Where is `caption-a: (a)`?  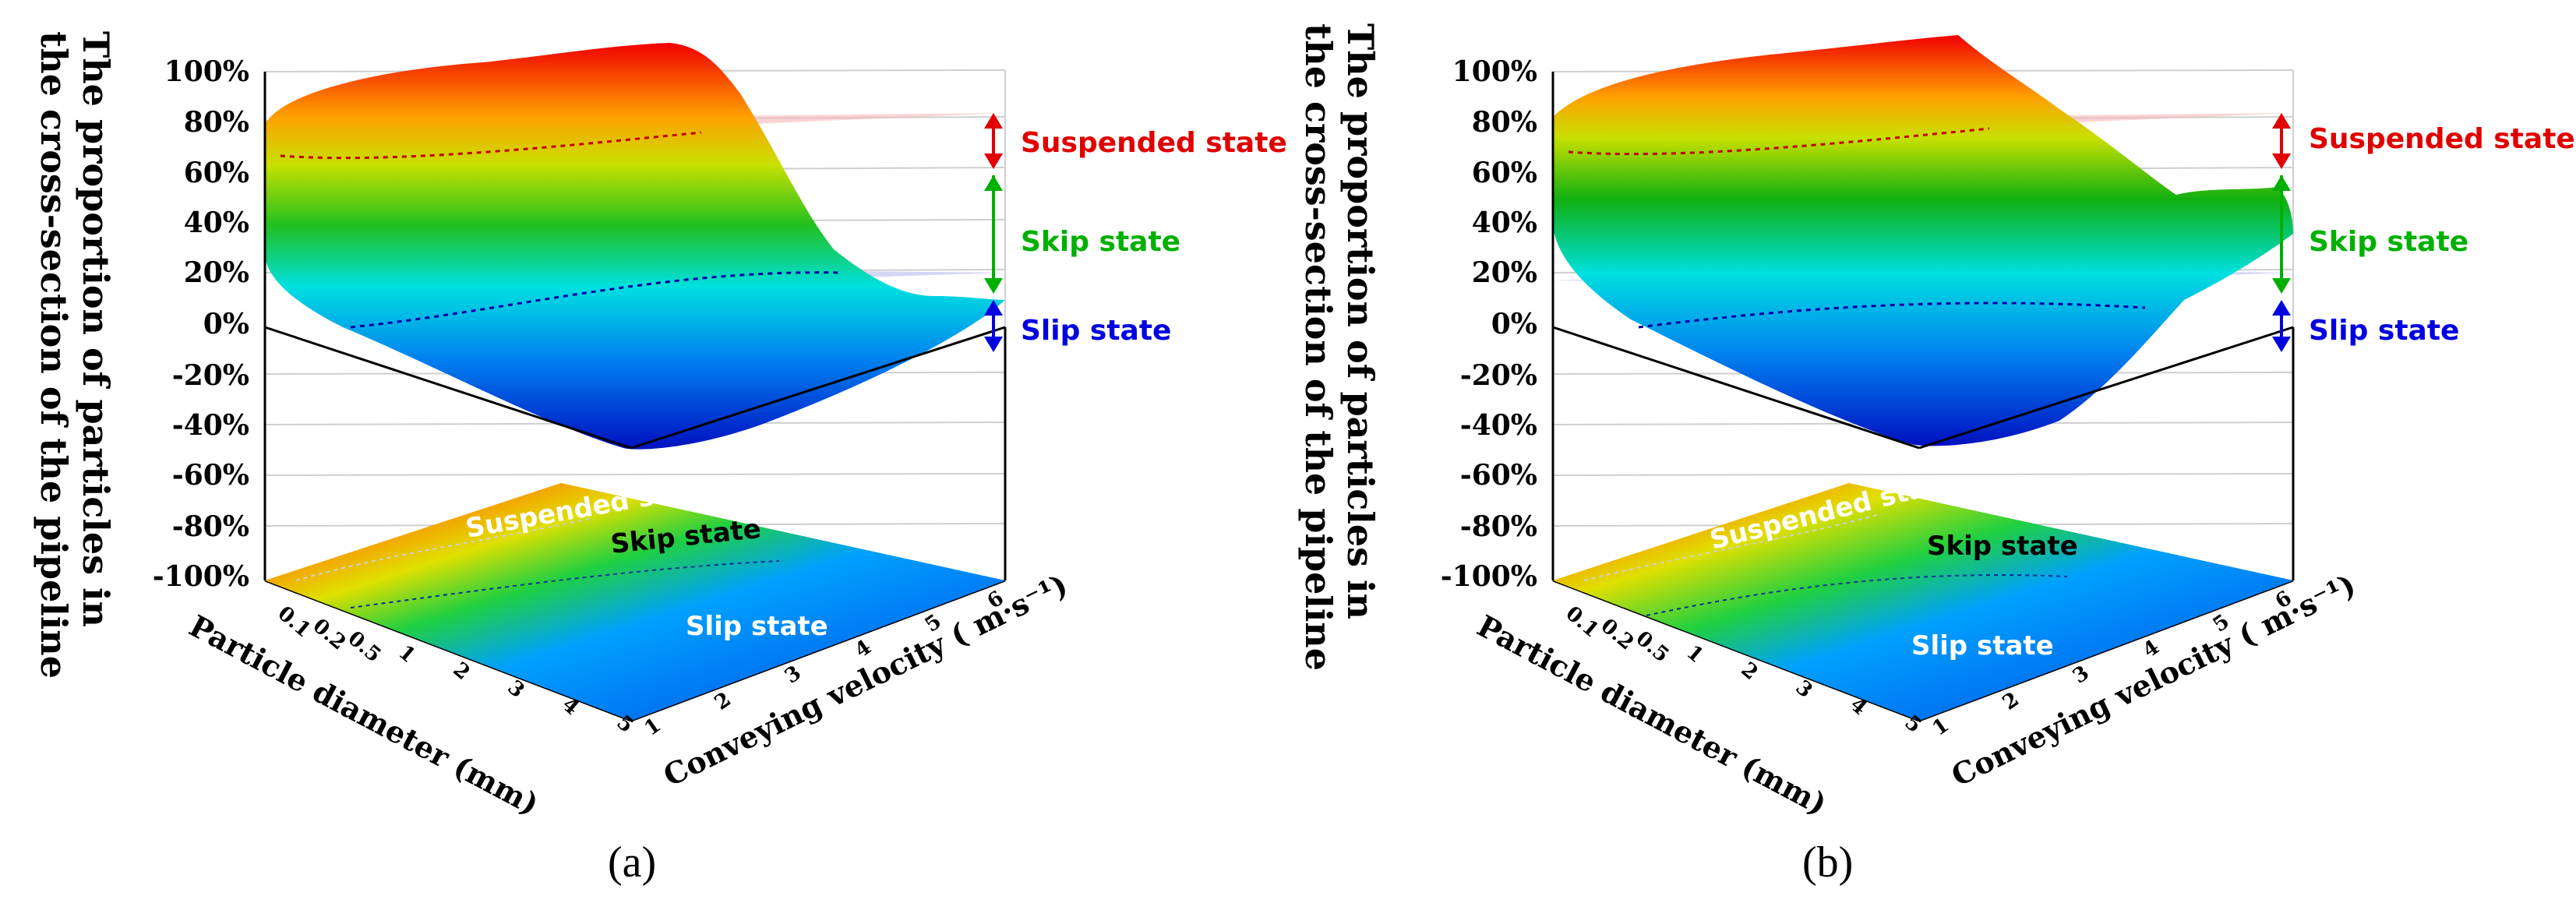
caption-a: (a) is located at coordinates (632, 863).